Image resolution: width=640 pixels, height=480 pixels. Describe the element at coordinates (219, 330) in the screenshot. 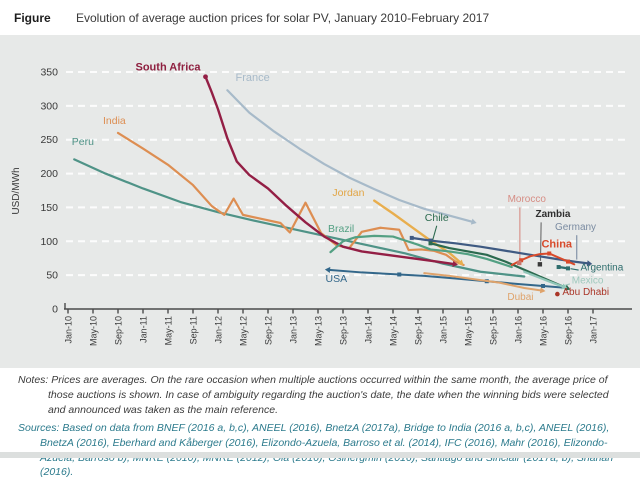

I see `x-tick-label-Jan-12: Jan-12` at that location.